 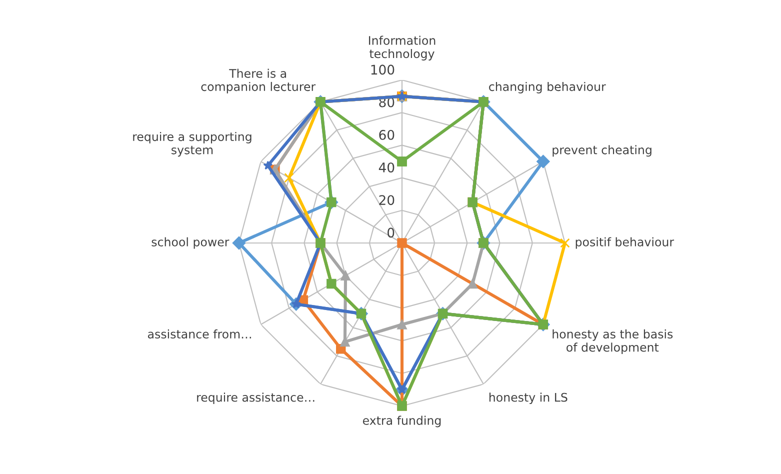 I want to click on spoke-label: extra funding, so click(x=401, y=422).